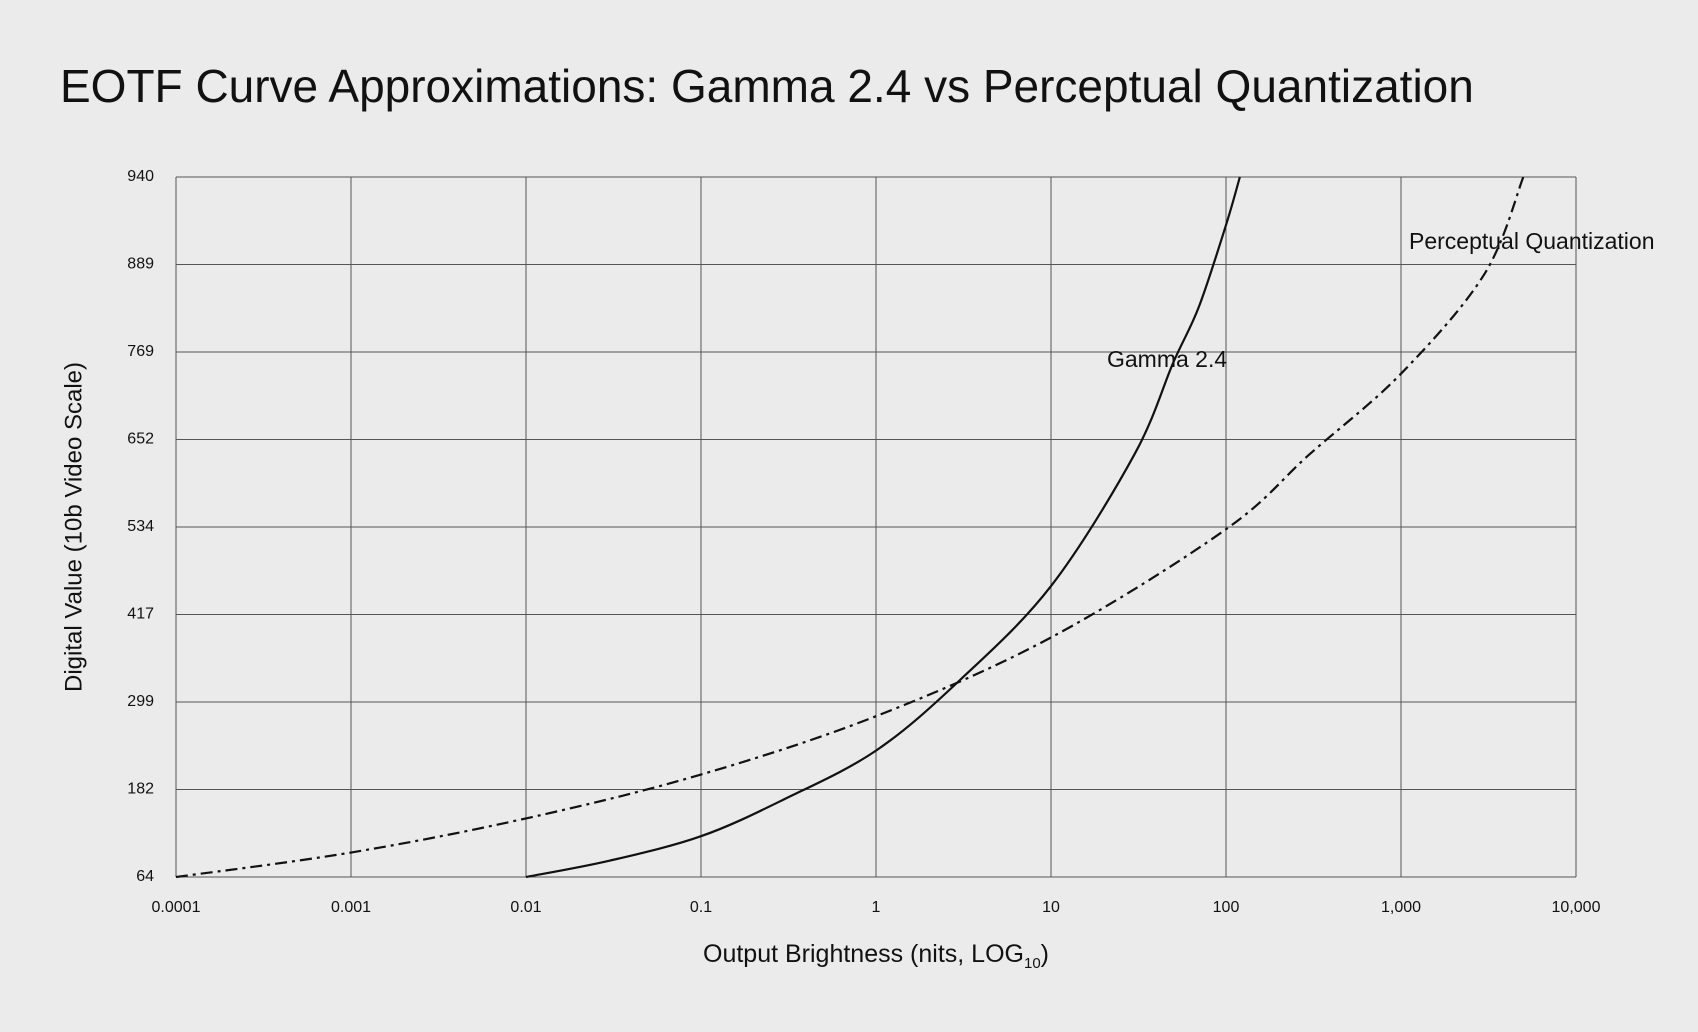 The width and height of the screenshot is (1698, 1032). Describe the element at coordinates (876, 907) in the screenshot. I see `x-tick-label: 1` at that location.